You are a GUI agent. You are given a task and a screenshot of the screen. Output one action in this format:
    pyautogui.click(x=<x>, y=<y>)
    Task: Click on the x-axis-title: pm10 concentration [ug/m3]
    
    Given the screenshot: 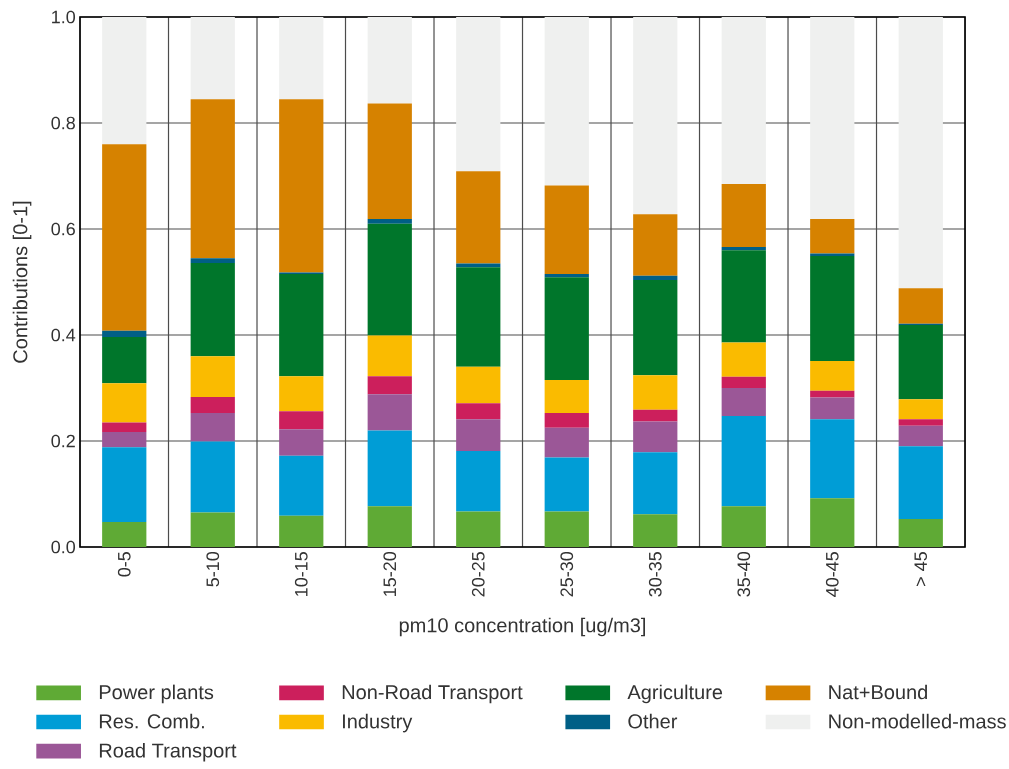 What is the action you would take?
    pyautogui.click(x=522, y=627)
    